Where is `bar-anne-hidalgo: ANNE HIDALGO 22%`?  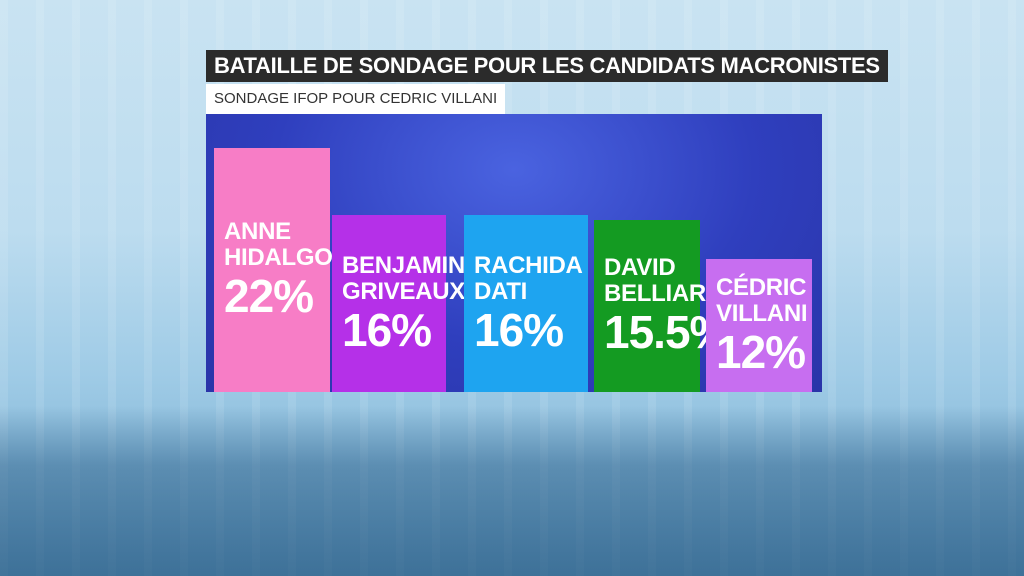
bar-anne-hidalgo: ANNE HIDALGO 22% is located at coordinates (273, 270).